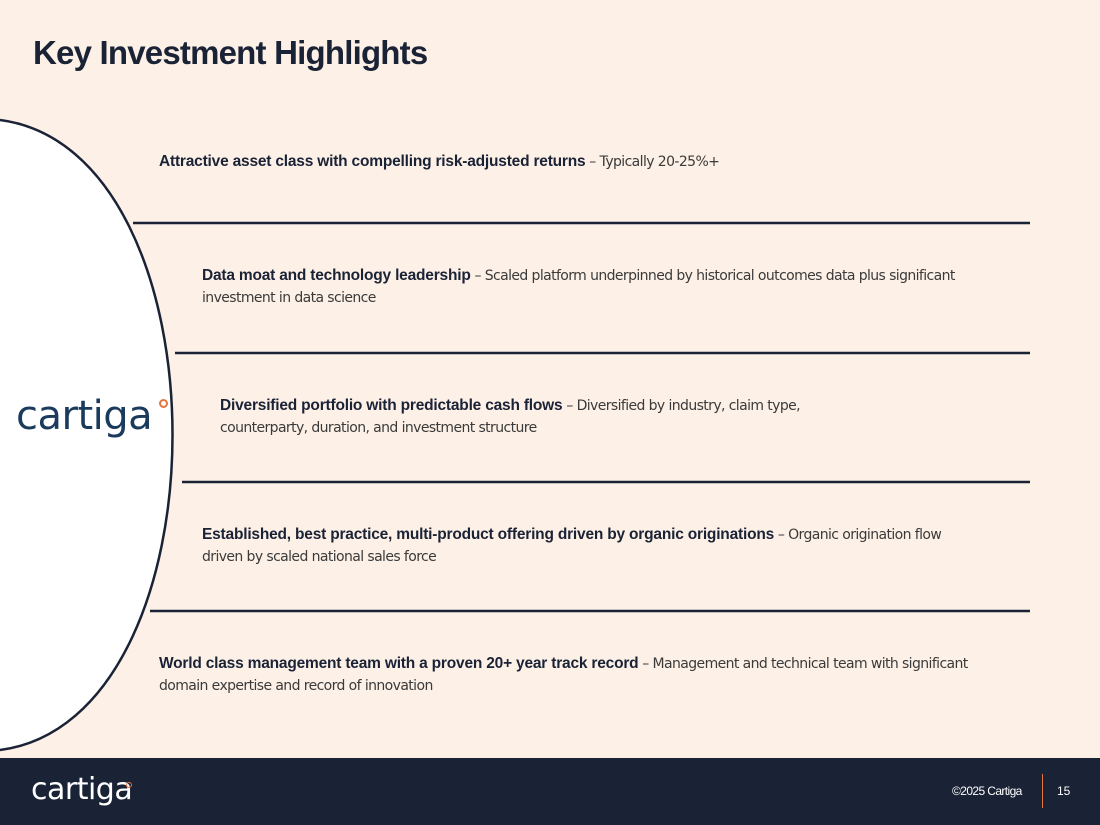 The height and width of the screenshot is (825, 1100). Describe the element at coordinates (84, 416) in the screenshot. I see `cartiga-logo: cartiga` at that location.